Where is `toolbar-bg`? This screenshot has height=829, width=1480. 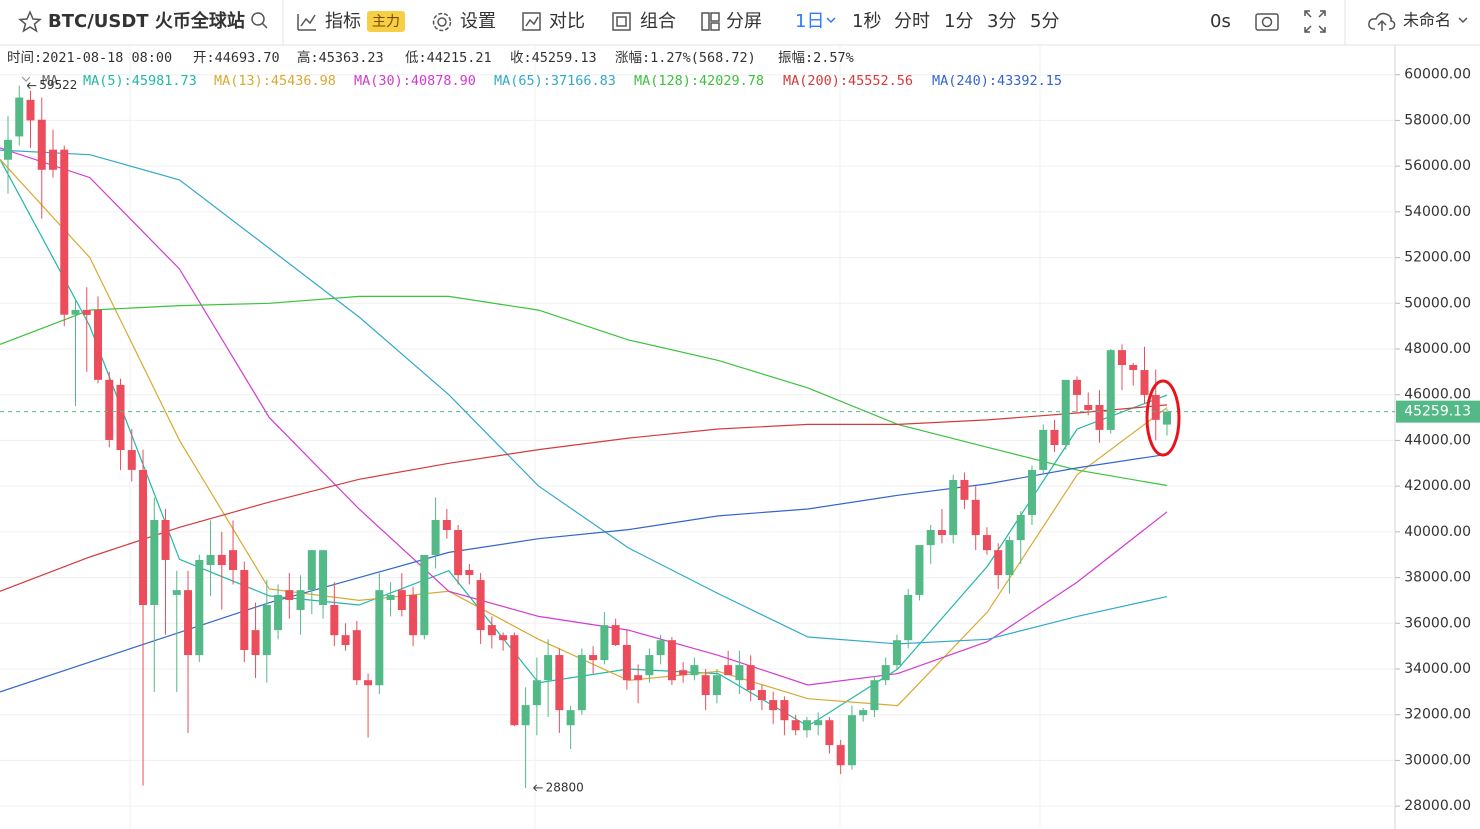
toolbar-bg is located at coordinates (740, 22).